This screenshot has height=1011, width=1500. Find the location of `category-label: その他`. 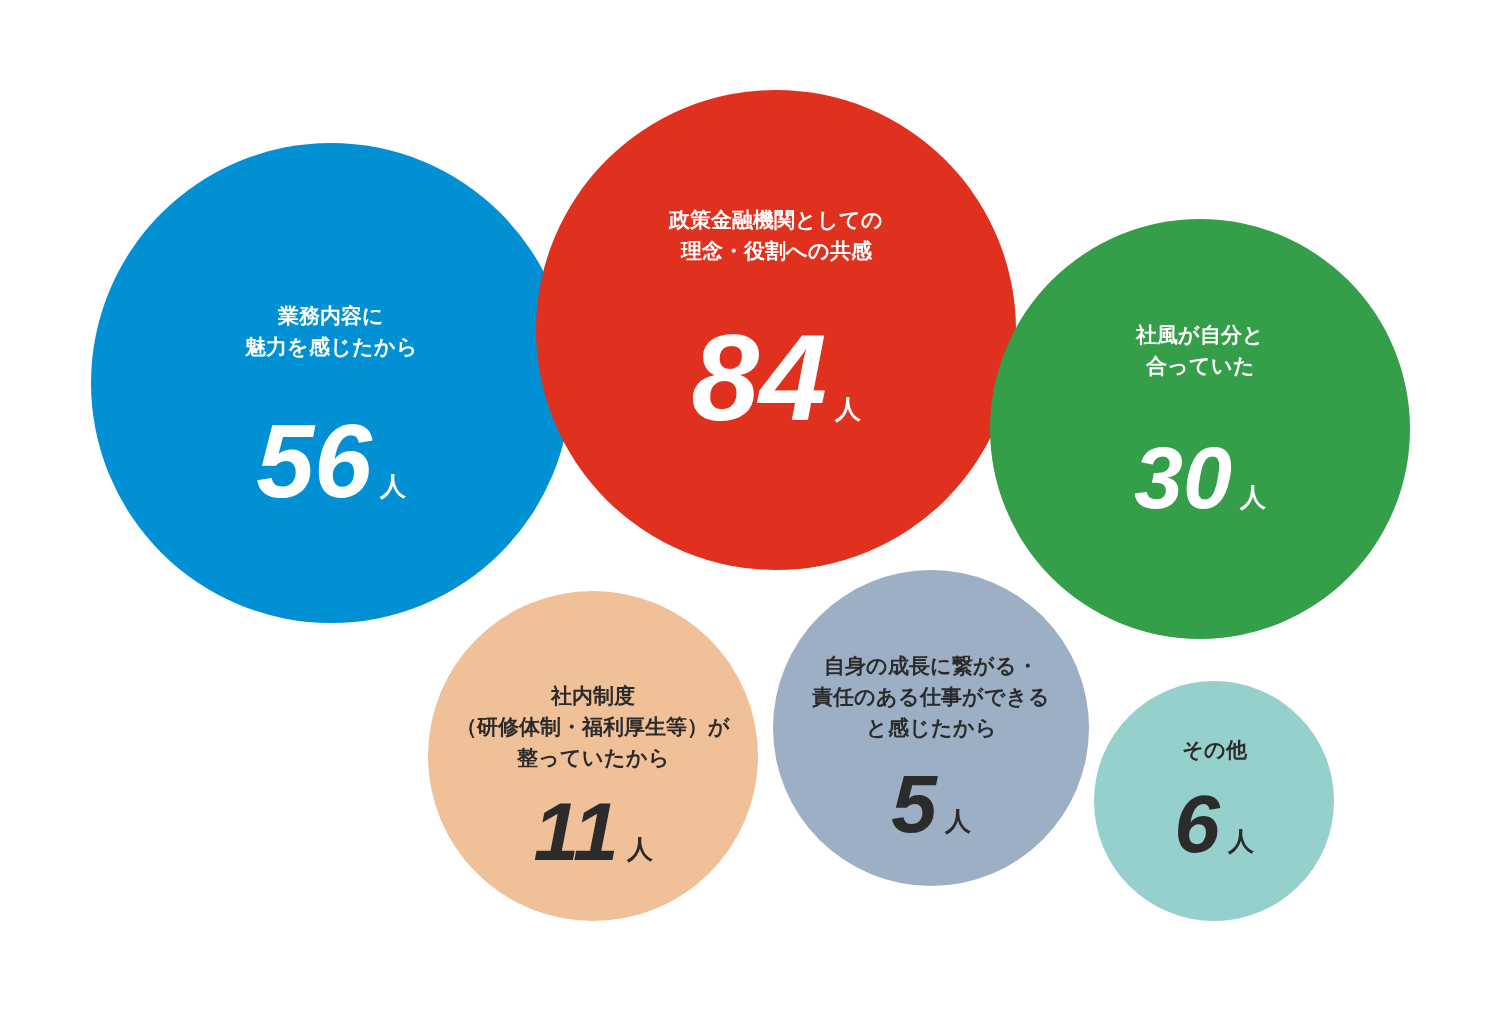

category-label: その他 is located at coordinates (1214, 750).